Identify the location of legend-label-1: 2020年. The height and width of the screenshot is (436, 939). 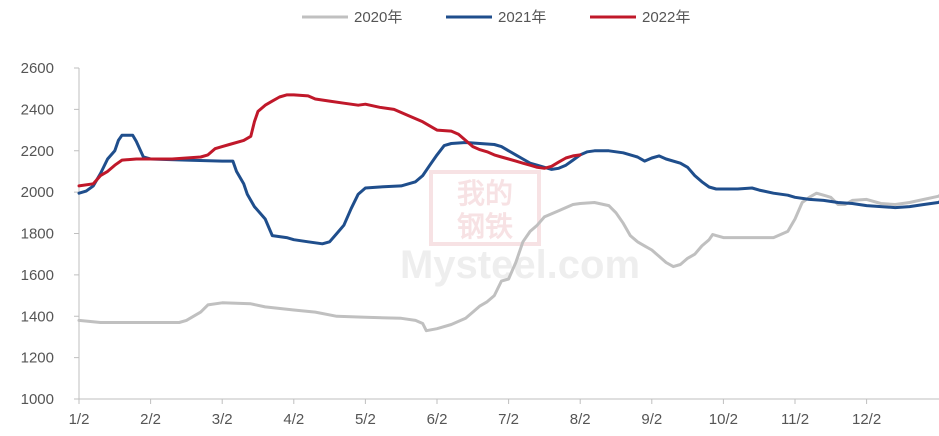
(378, 17).